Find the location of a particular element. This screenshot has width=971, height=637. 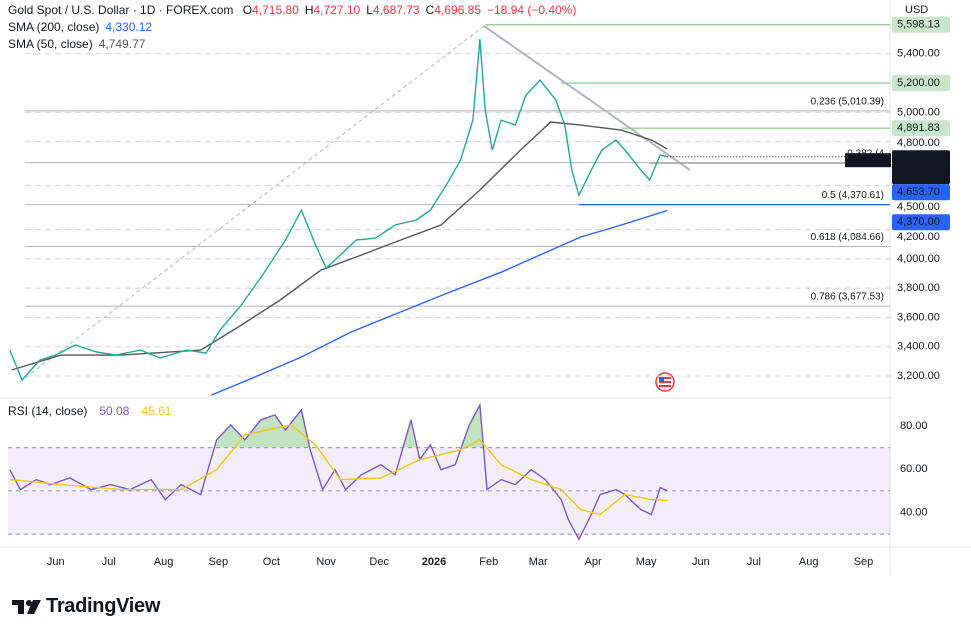

x-tick-label: 2026 is located at coordinates (434, 562).